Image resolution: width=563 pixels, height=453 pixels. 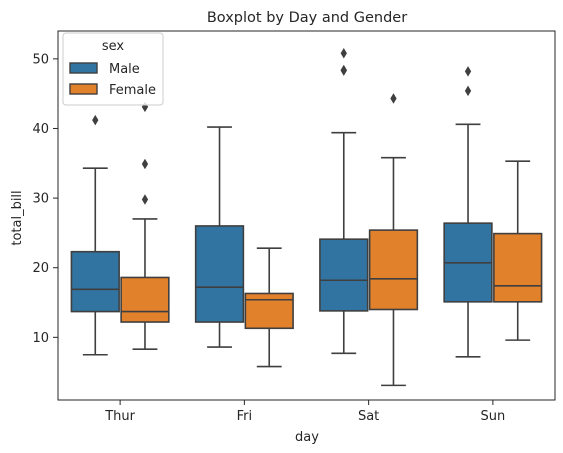 I want to click on x-axis: Thur Fri Sat Sun, so click(x=304, y=412).